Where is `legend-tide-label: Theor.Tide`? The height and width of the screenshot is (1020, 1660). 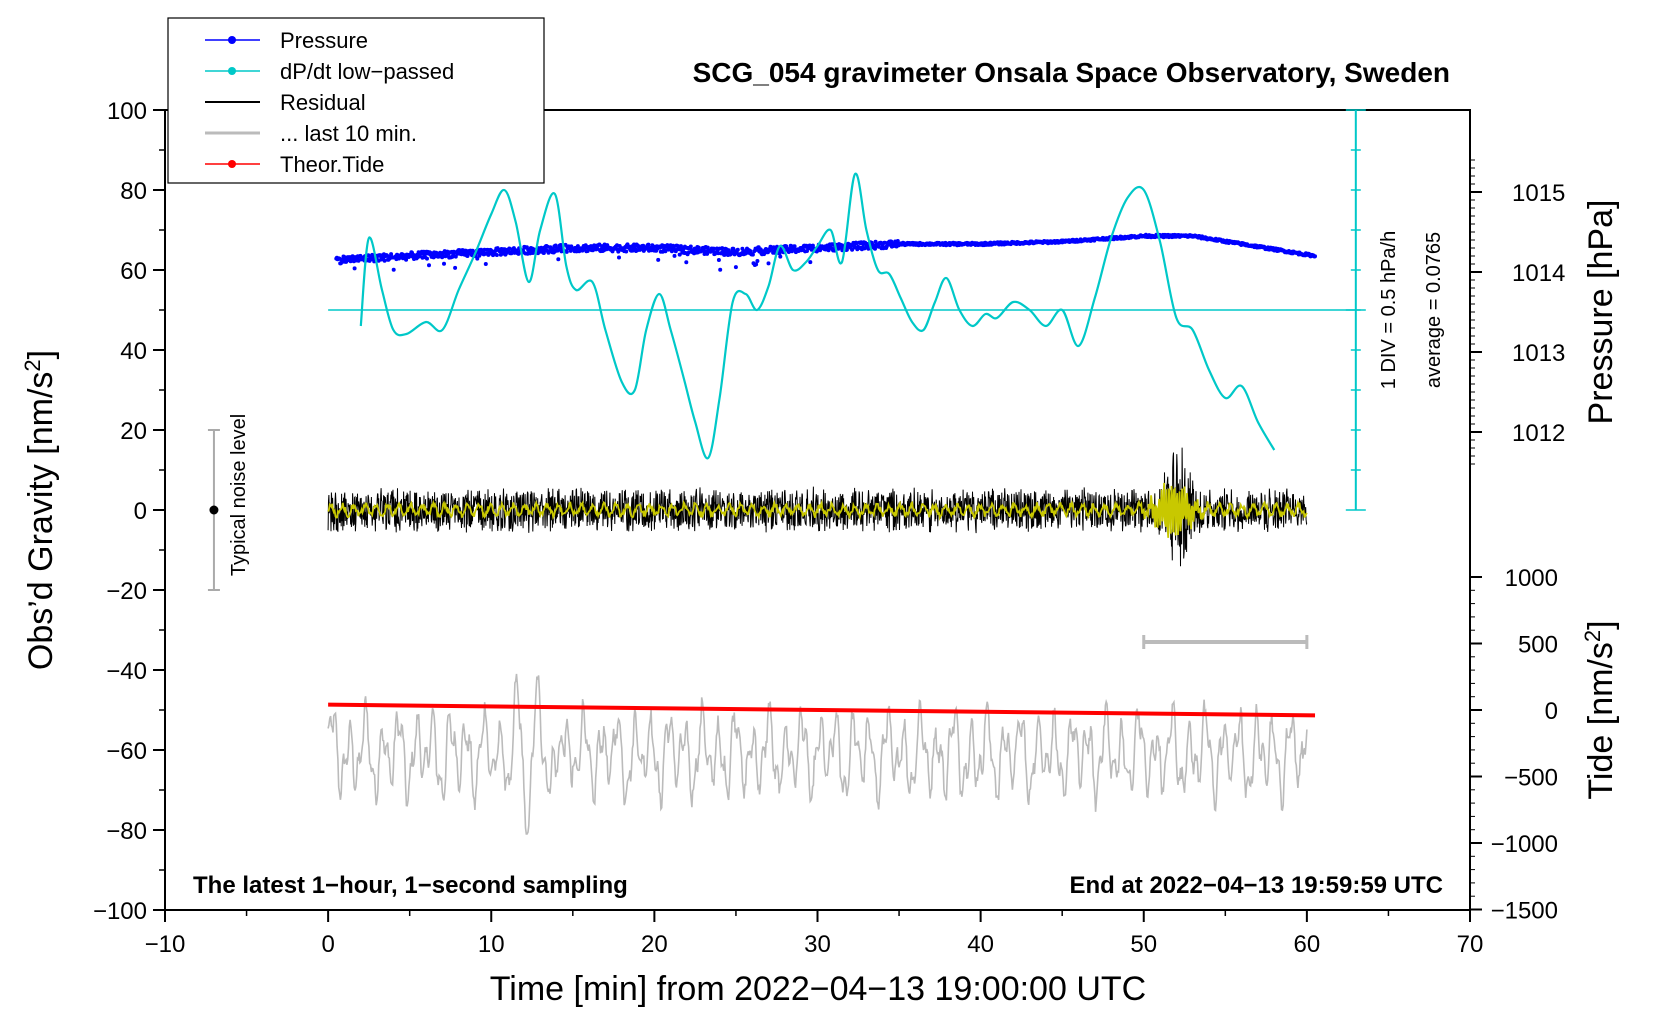 legend-tide-label: Theor.Tide is located at coordinates (332, 164).